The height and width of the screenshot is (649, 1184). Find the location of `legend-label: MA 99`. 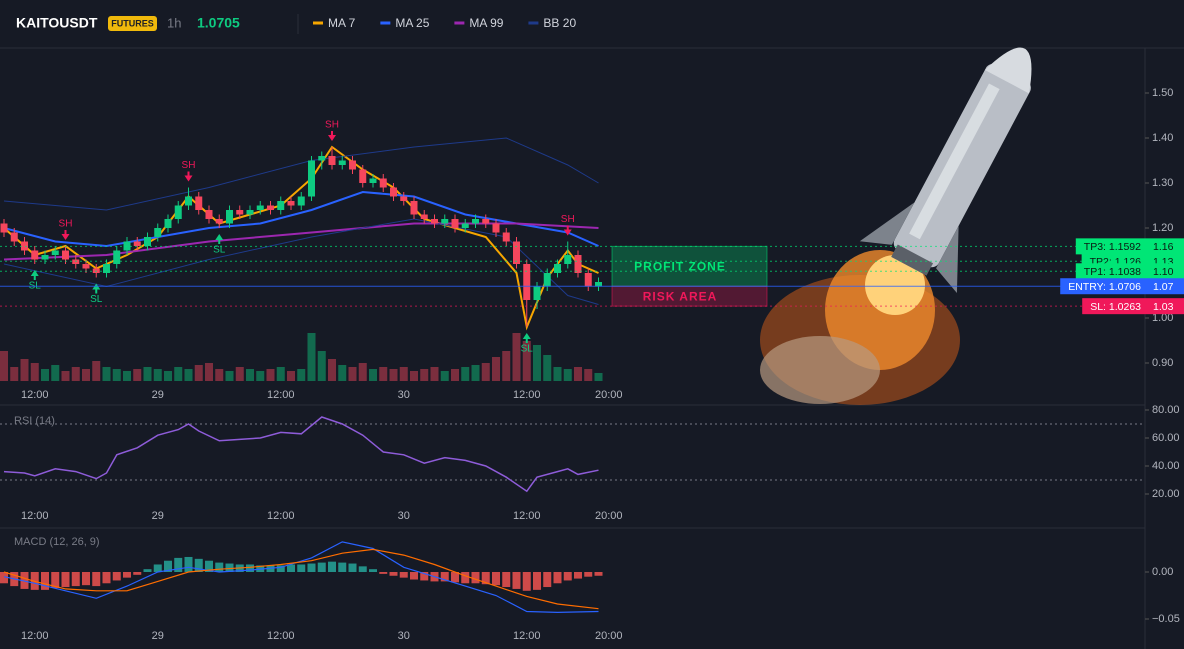

legend-label: MA 99 is located at coordinates (486, 23).